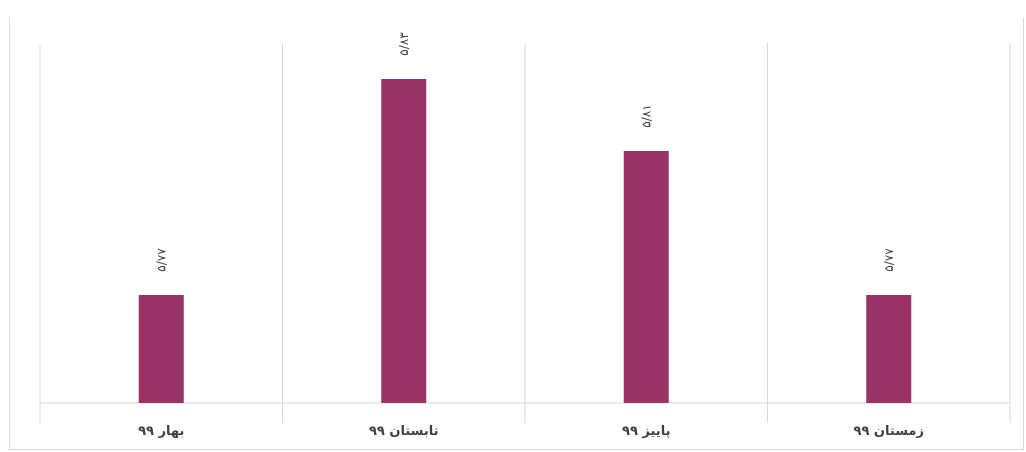 The height and width of the screenshot is (452, 1026). Describe the element at coordinates (404, 44) in the screenshot. I see `data-label-1: ۵/۸۳` at that location.